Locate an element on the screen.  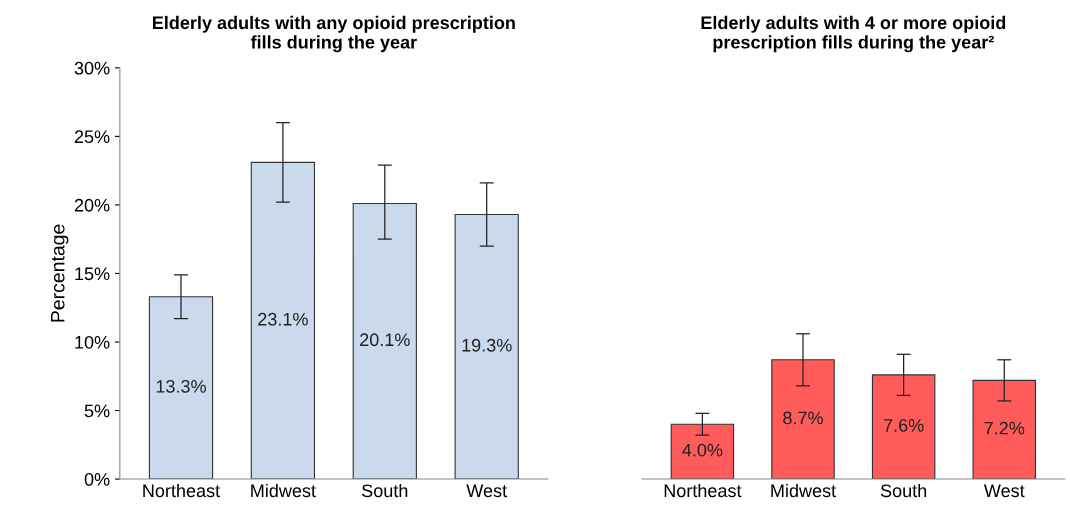
y-tick-label: 20% is located at coordinates (92, 205).